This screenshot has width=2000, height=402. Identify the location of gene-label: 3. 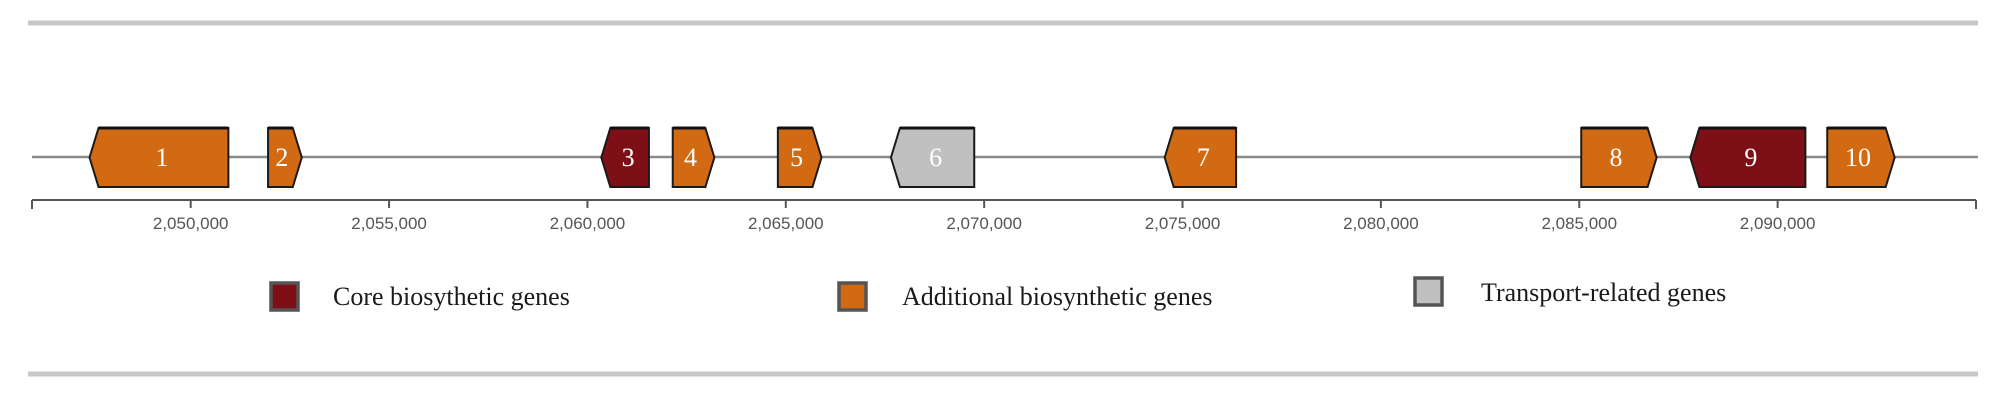
(628, 157).